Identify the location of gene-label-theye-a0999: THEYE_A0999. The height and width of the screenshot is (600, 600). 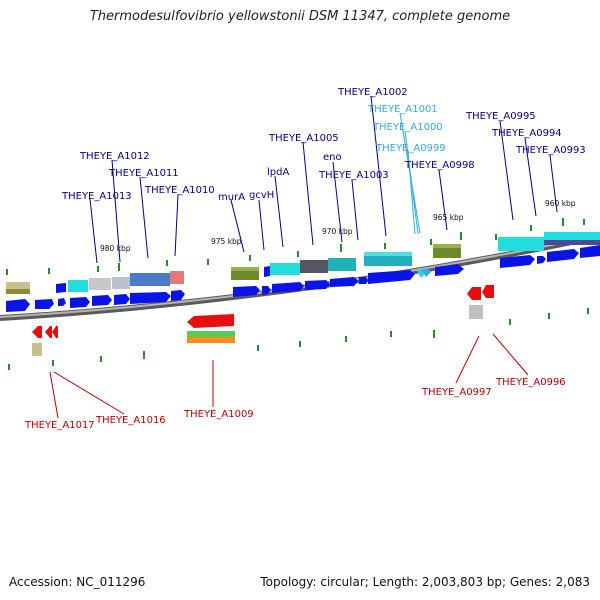
(410, 148).